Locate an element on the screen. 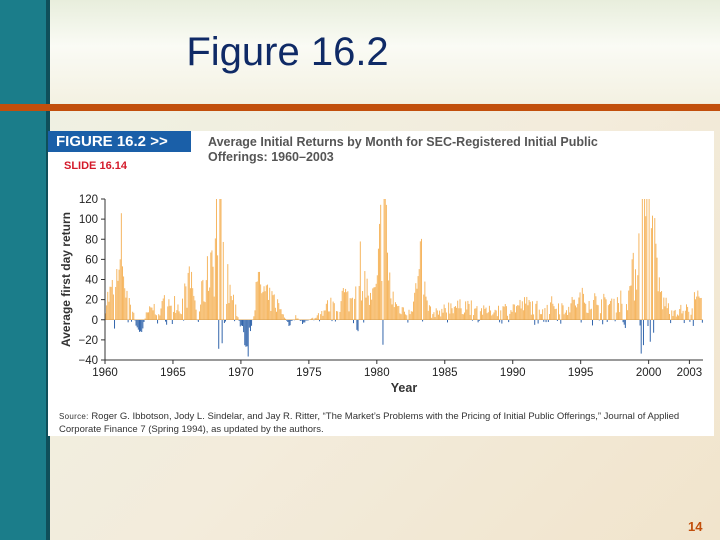 The image size is (720, 540). y-tick-label: 100 is located at coordinates (88, 220).